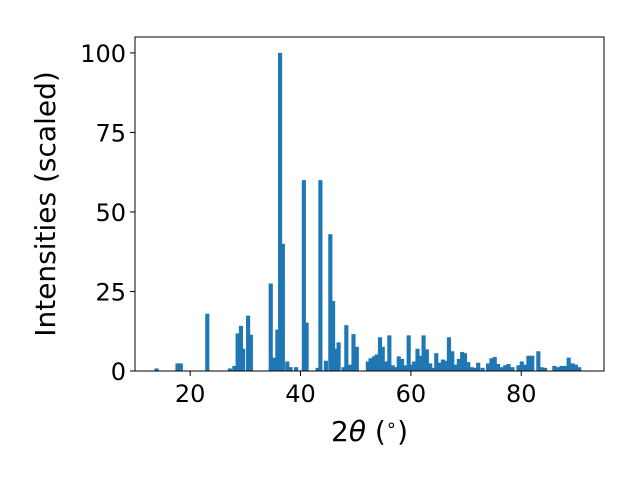  Describe the element at coordinates (391, 425) in the screenshot. I see `x-axis-label-unit: ∘` at that location.